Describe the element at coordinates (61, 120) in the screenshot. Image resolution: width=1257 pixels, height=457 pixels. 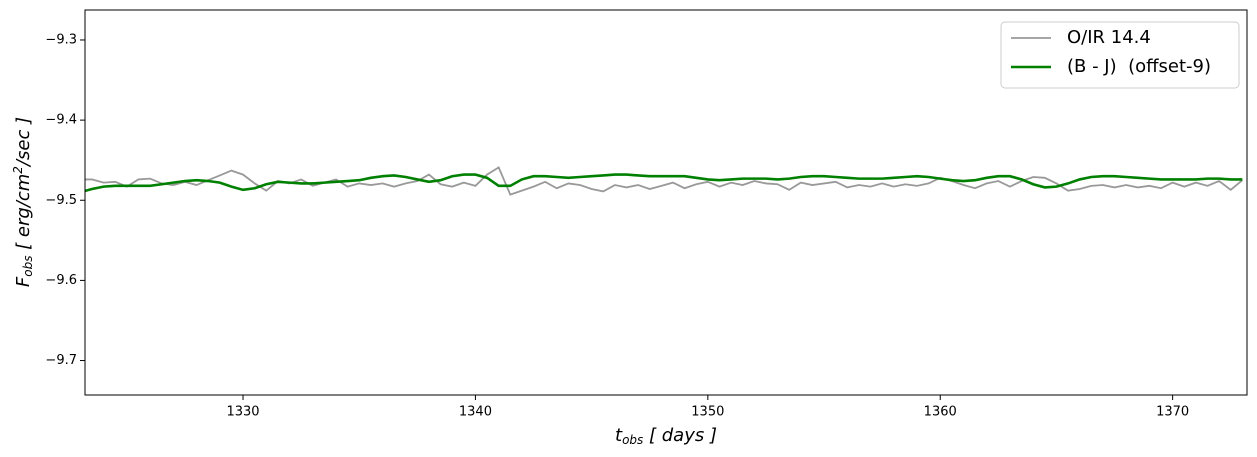
I see `y-tick-label: −9.4` at that location.